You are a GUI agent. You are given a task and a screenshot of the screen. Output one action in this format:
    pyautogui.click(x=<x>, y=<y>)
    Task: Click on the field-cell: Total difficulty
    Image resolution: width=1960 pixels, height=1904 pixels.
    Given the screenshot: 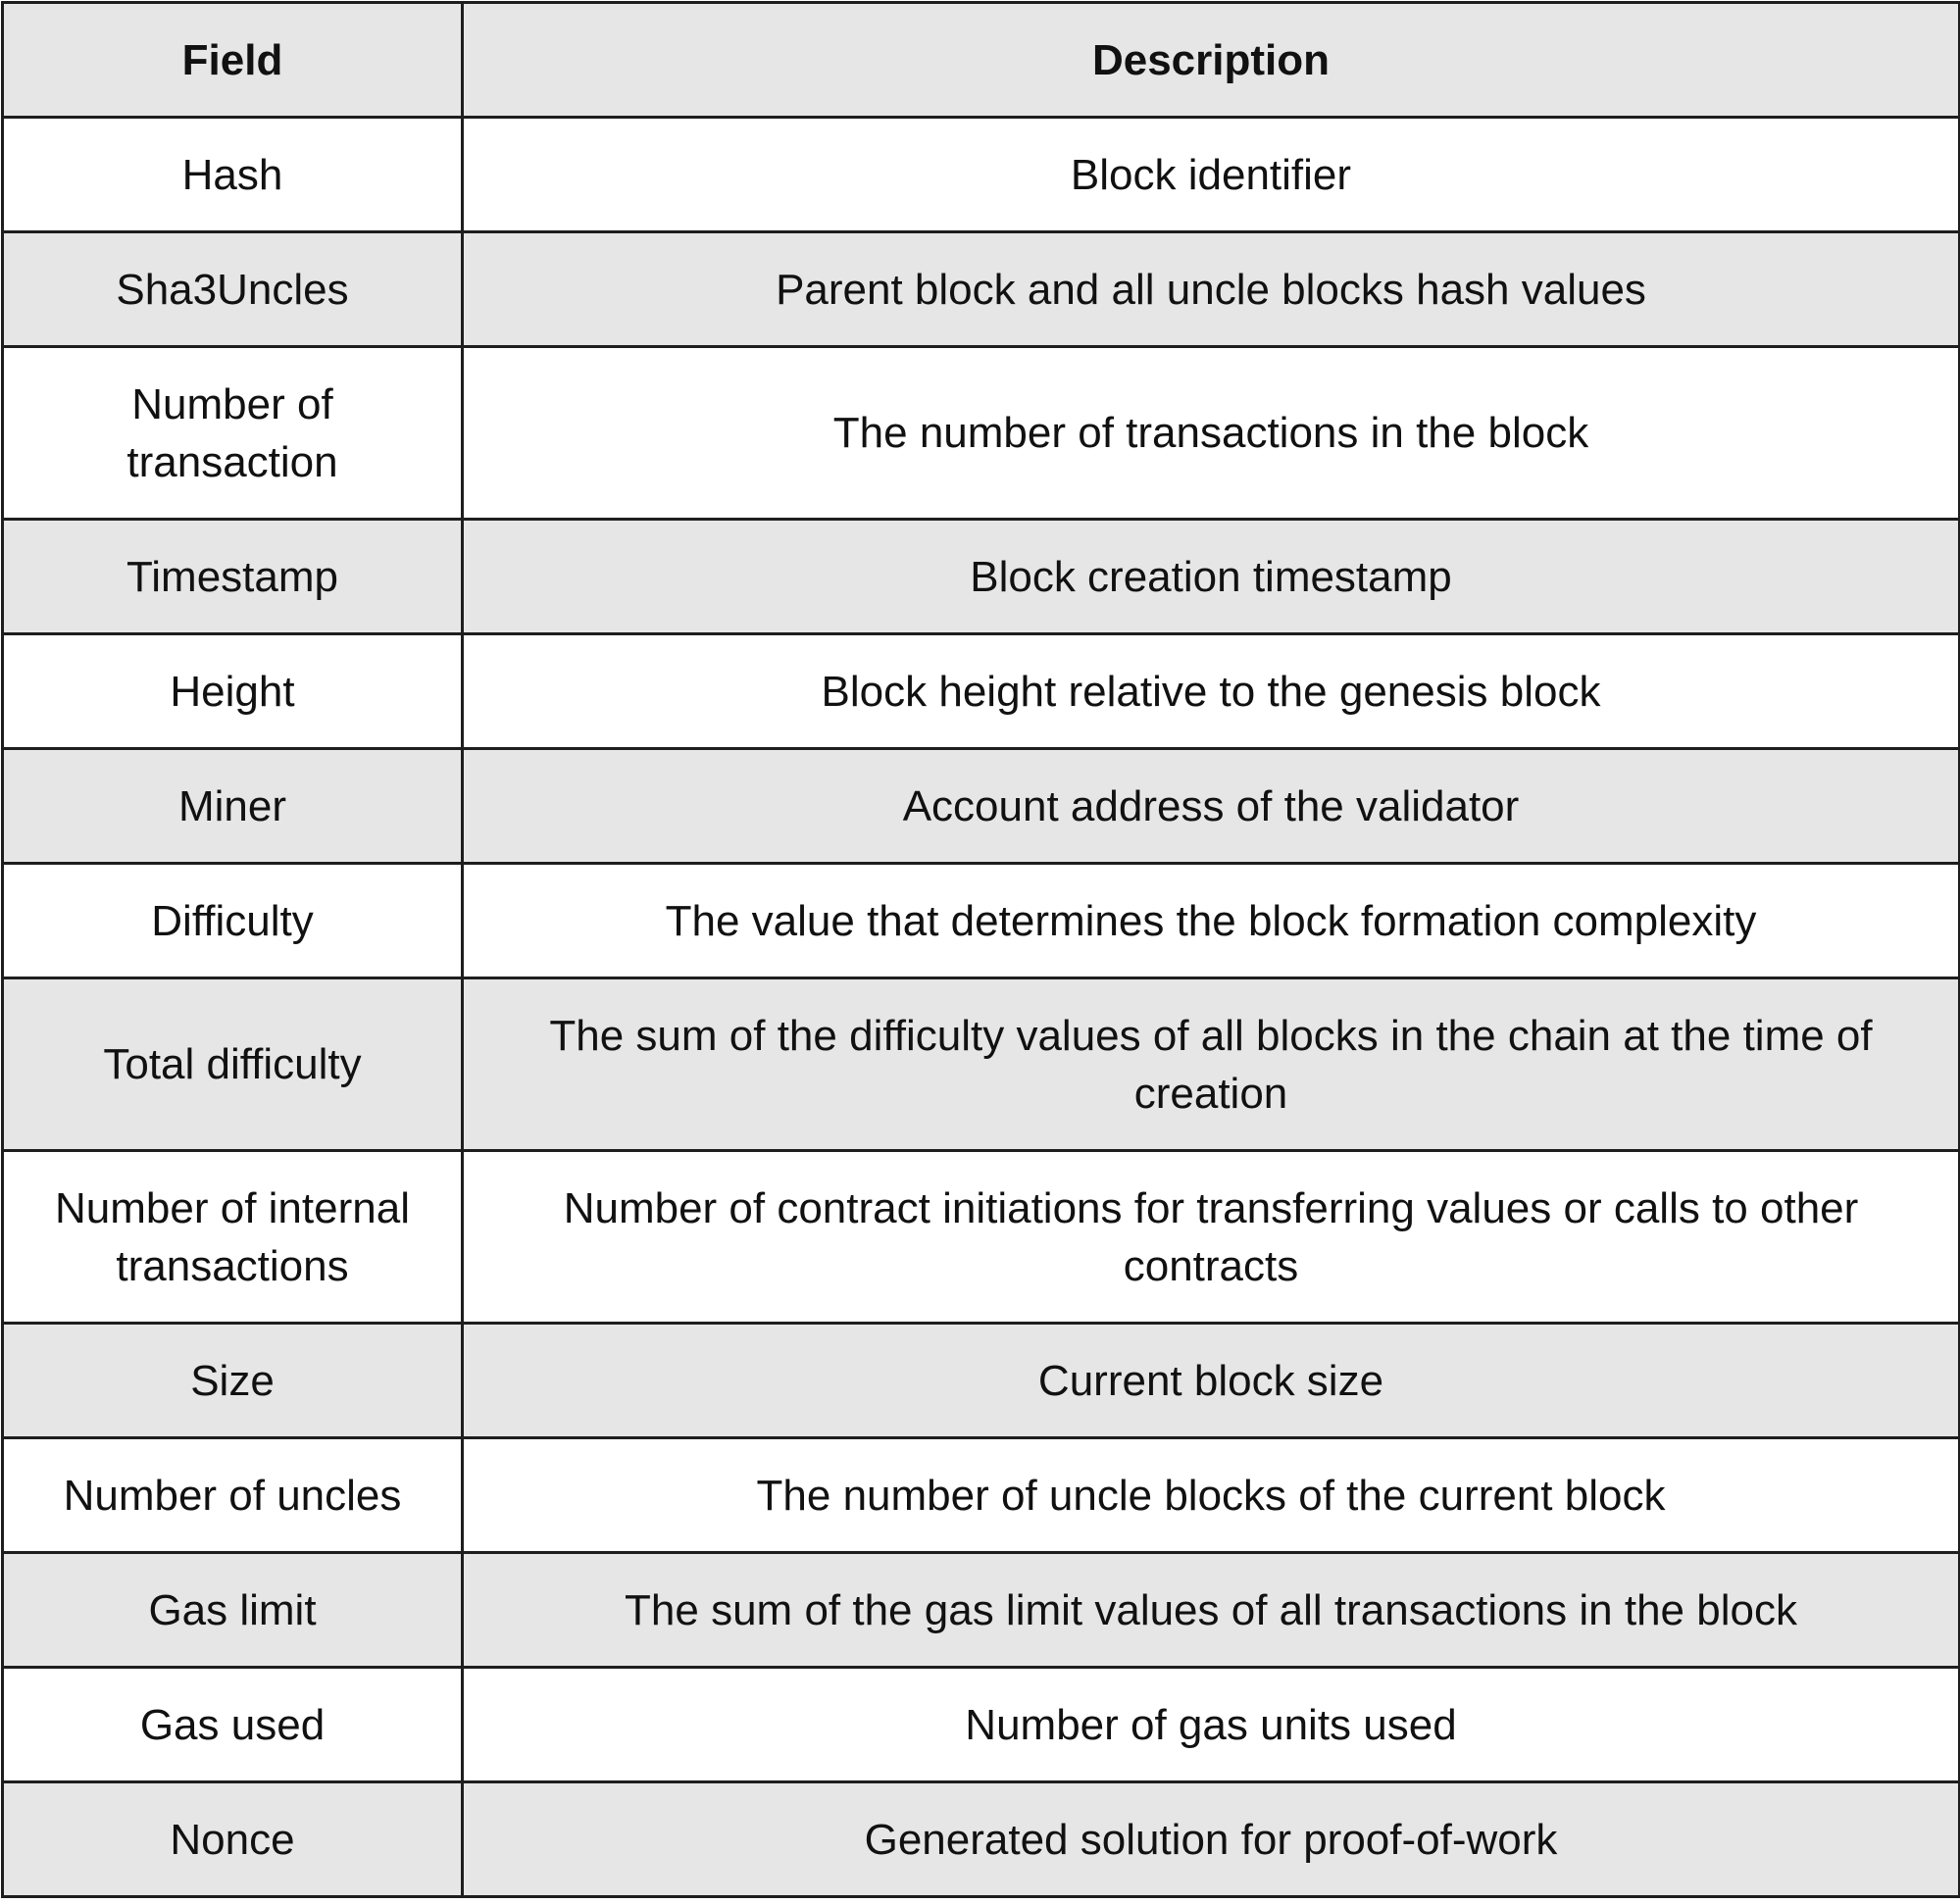 What is the action you would take?
    pyautogui.click(x=232, y=1064)
    